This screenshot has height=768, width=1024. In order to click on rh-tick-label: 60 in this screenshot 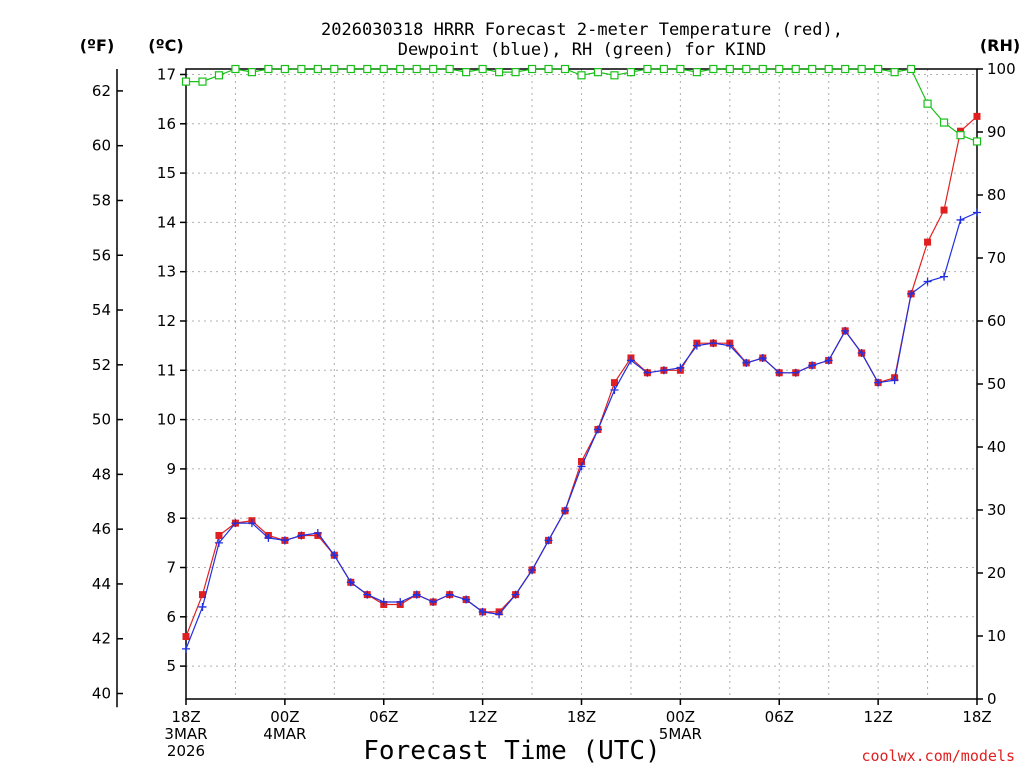, I will do `click(996, 321)`.